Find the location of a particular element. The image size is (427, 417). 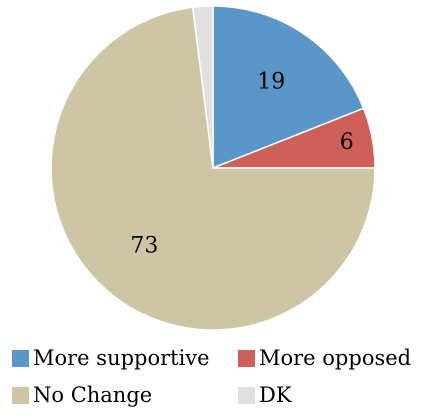

legend-item-more-opposed: More opposed is located at coordinates (324, 358).